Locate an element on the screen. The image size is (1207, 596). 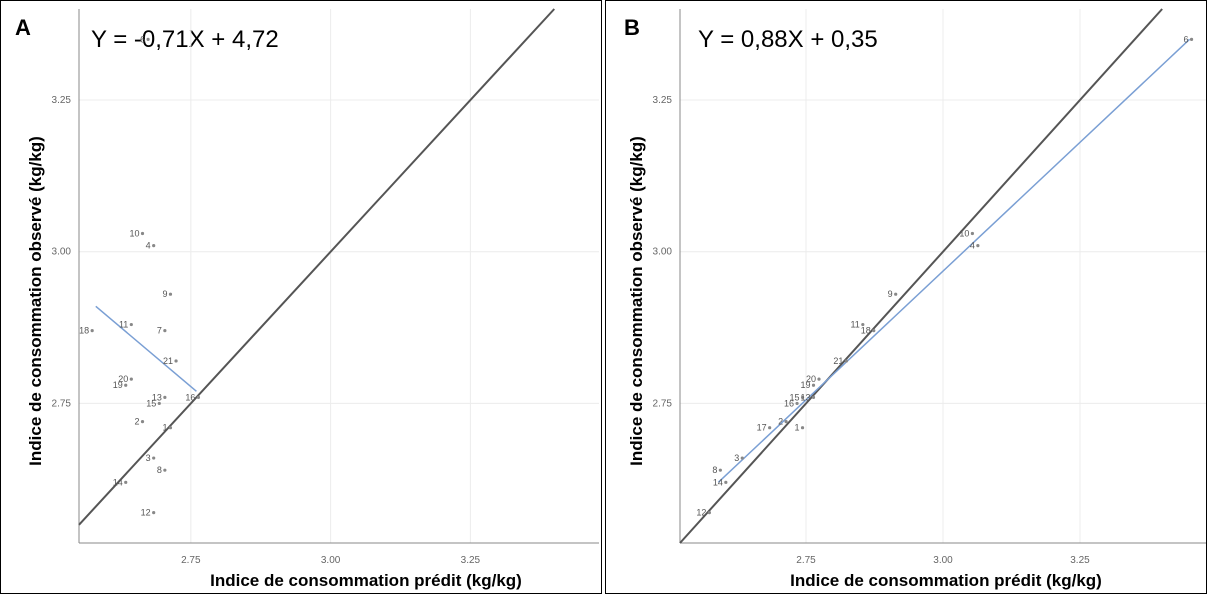
point-label: 17 is located at coordinates (762, 428).